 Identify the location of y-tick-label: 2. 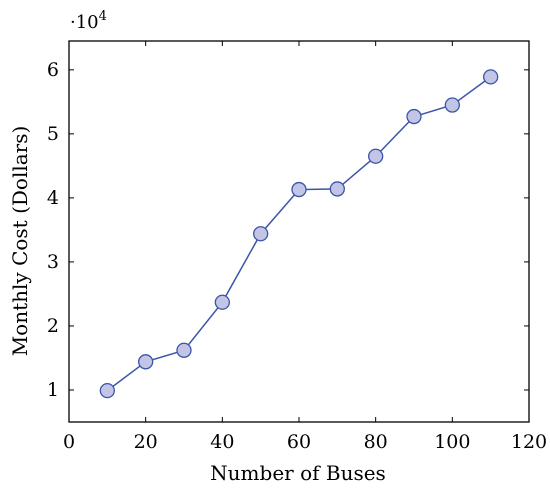
(53, 326).